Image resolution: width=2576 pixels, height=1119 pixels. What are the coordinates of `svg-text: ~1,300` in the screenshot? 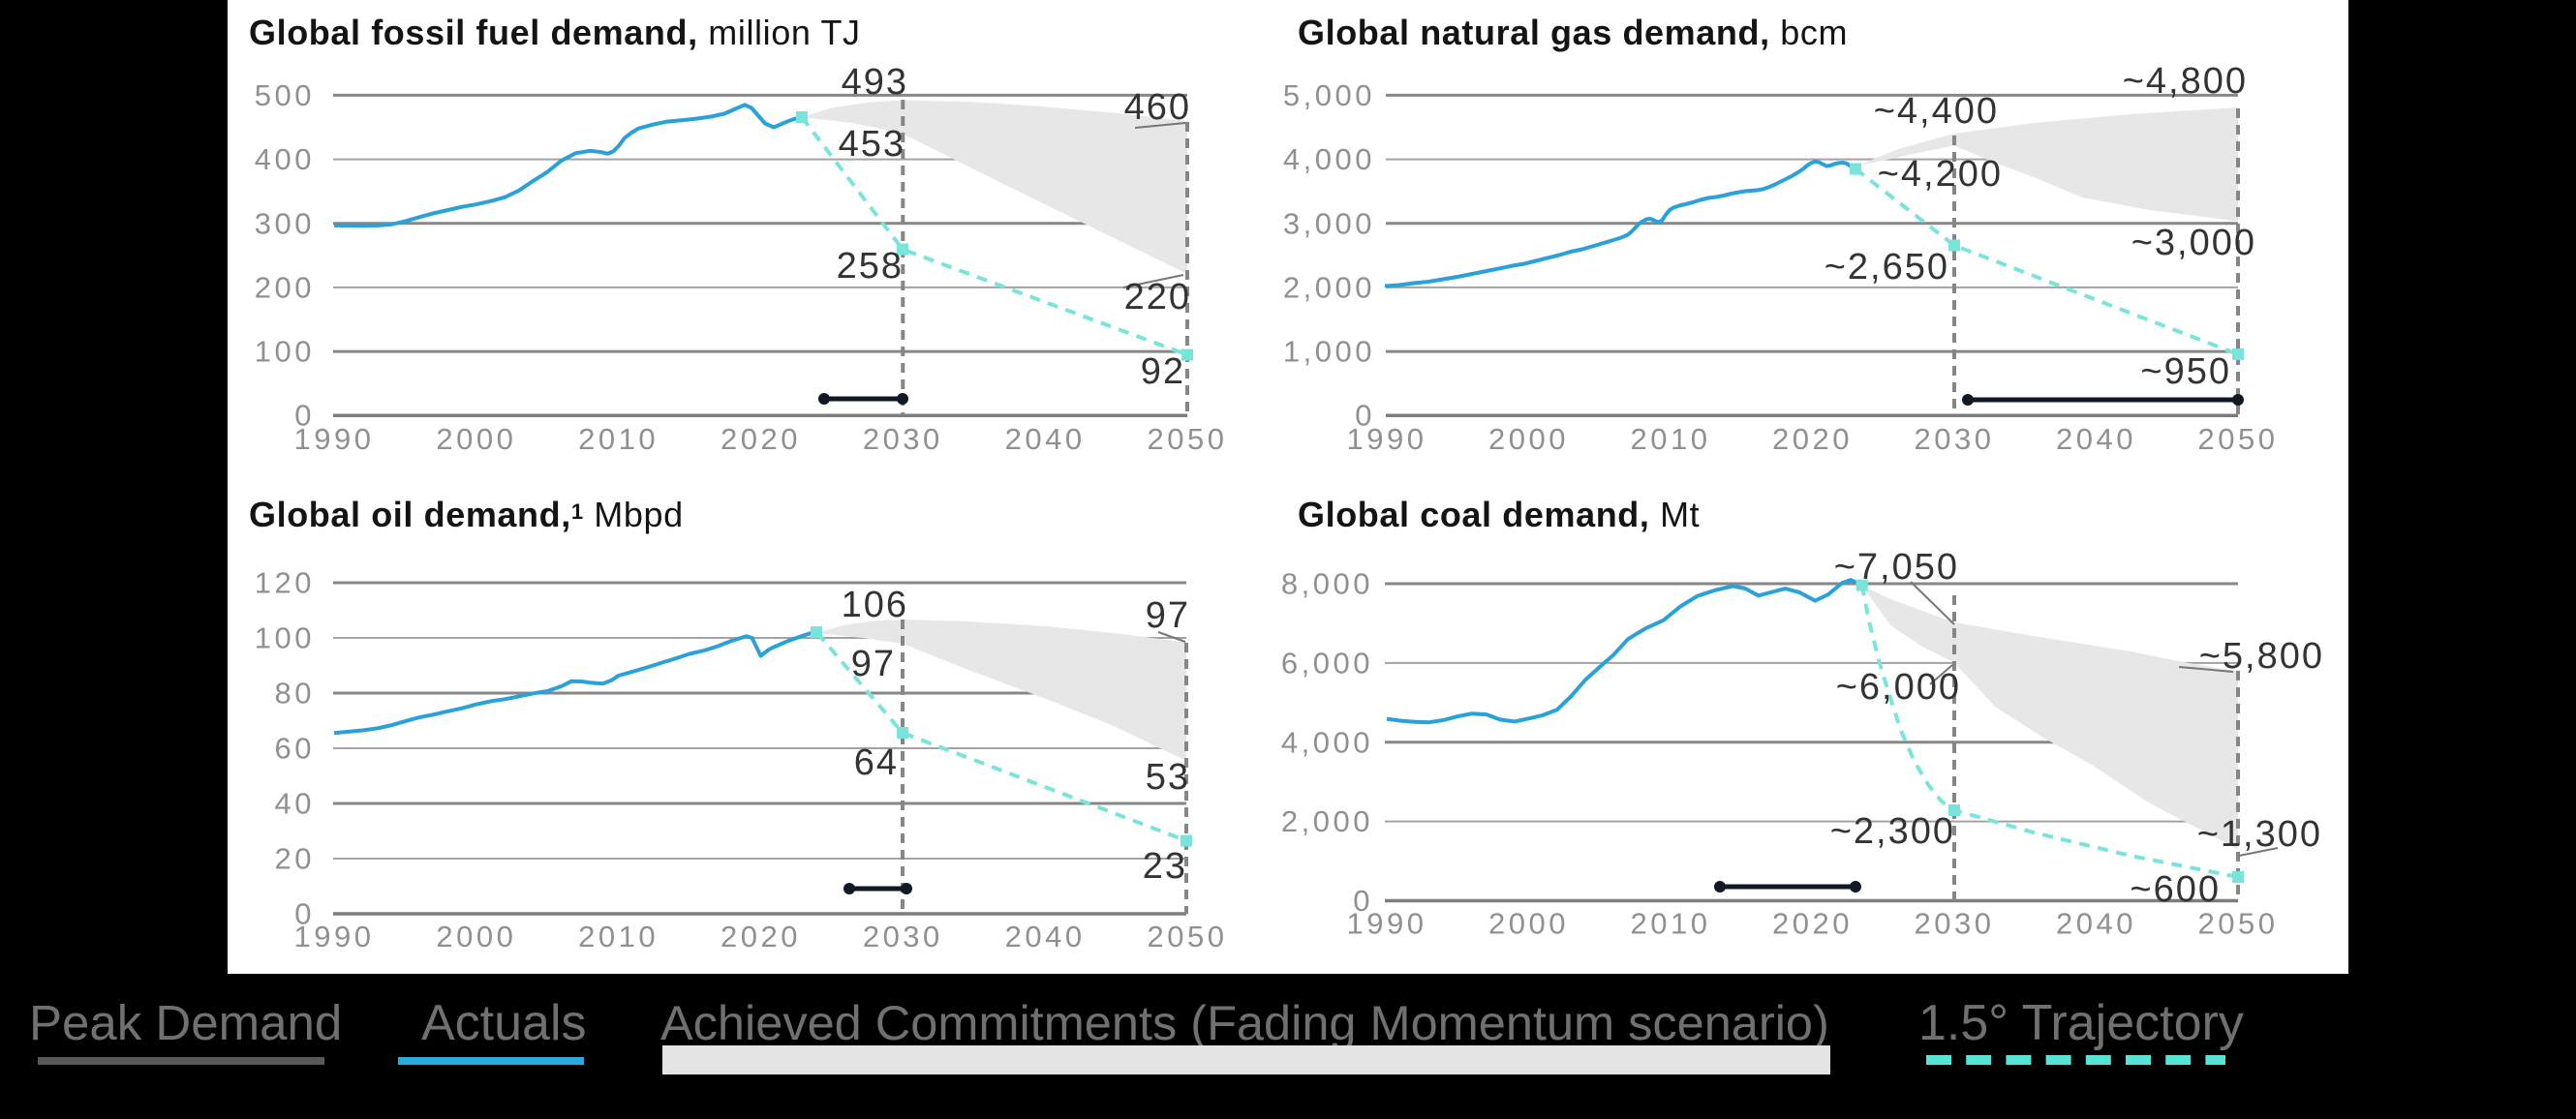 It's located at (2259, 834).